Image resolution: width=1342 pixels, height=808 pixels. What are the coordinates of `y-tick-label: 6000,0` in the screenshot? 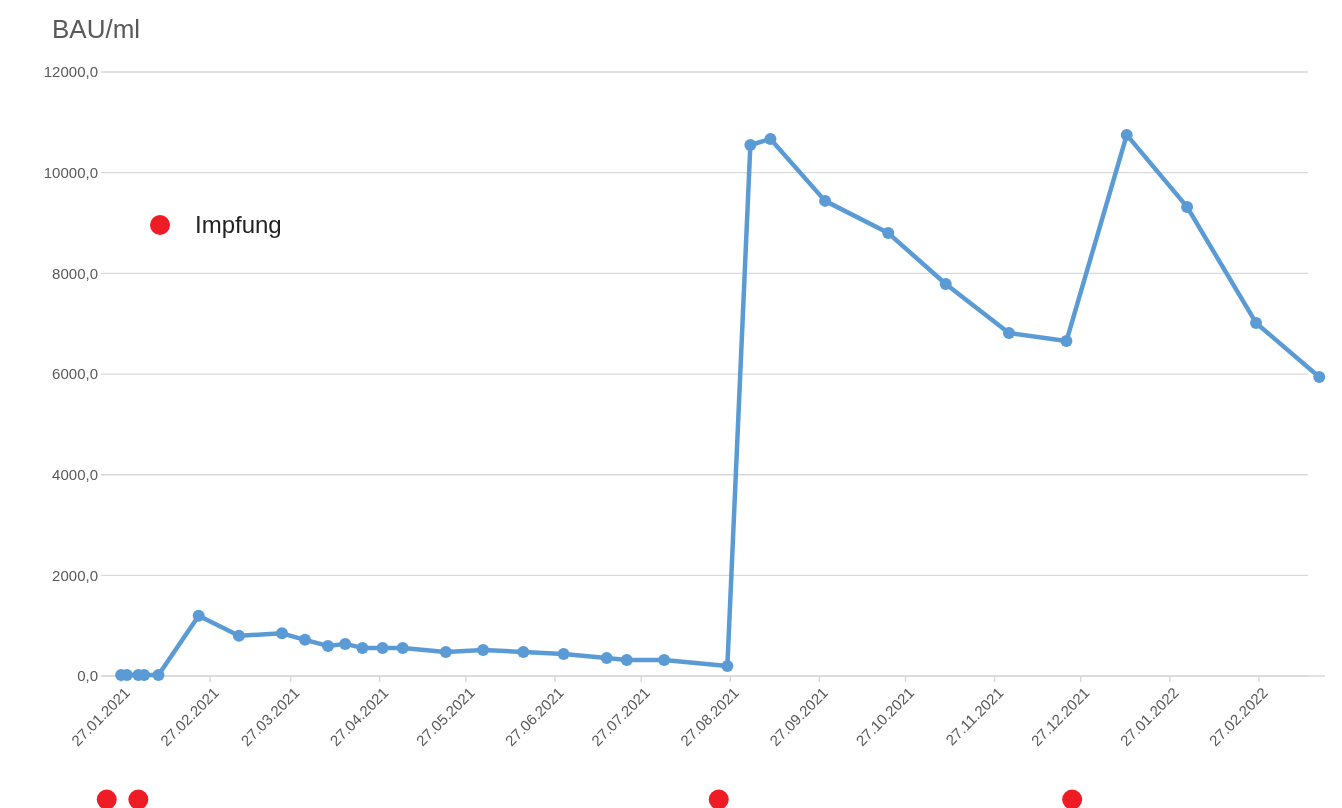 It's located at (75, 374).